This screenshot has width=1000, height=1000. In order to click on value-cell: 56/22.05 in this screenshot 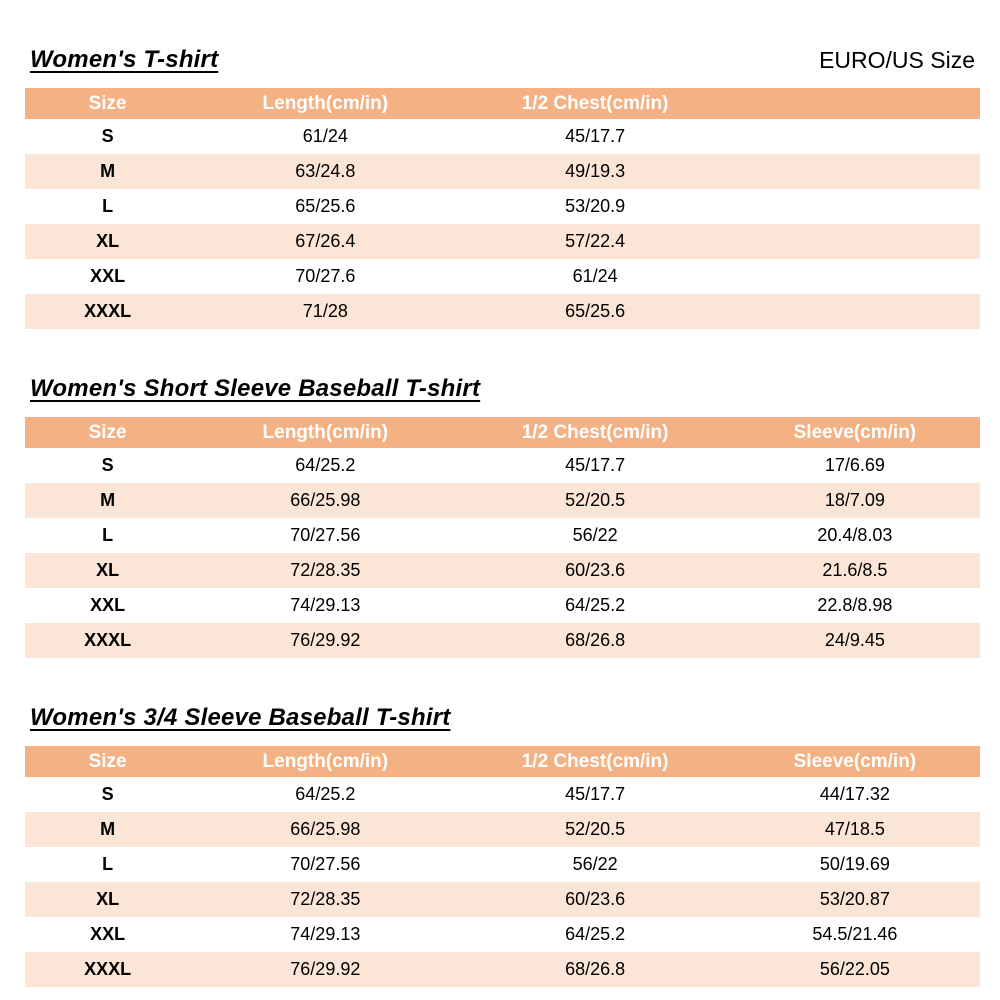, I will do `click(854, 969)`.